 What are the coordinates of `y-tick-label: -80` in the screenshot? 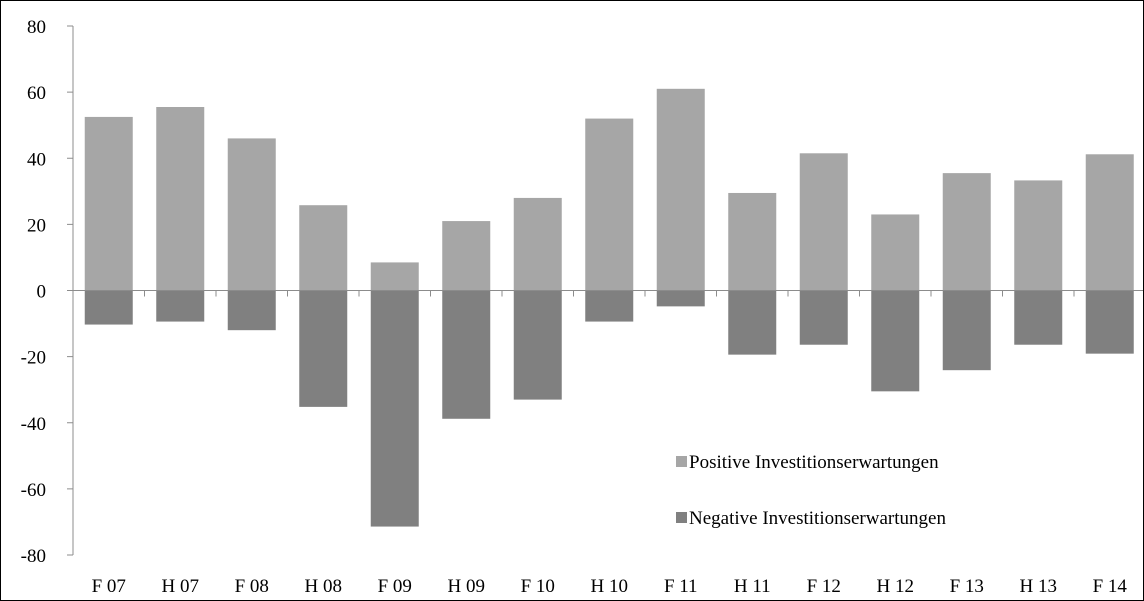 It's located at (33, 556).